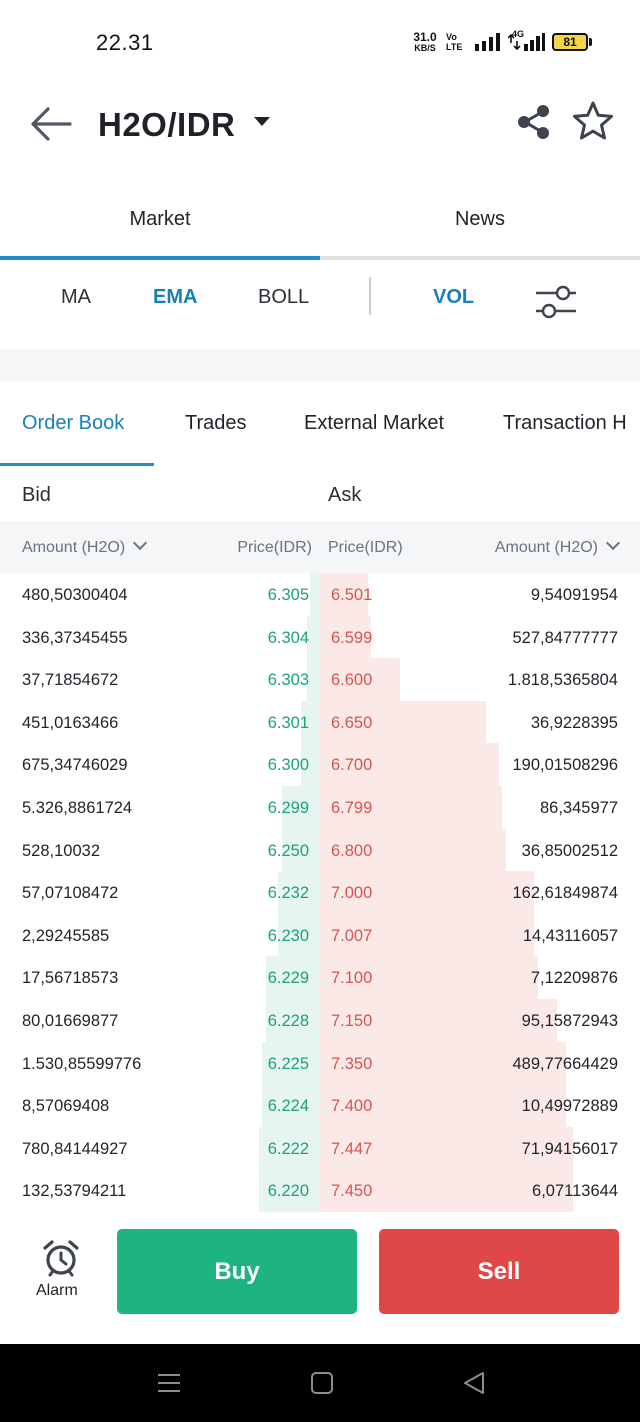  I want to click on chart-area-band, so click(320, 365).